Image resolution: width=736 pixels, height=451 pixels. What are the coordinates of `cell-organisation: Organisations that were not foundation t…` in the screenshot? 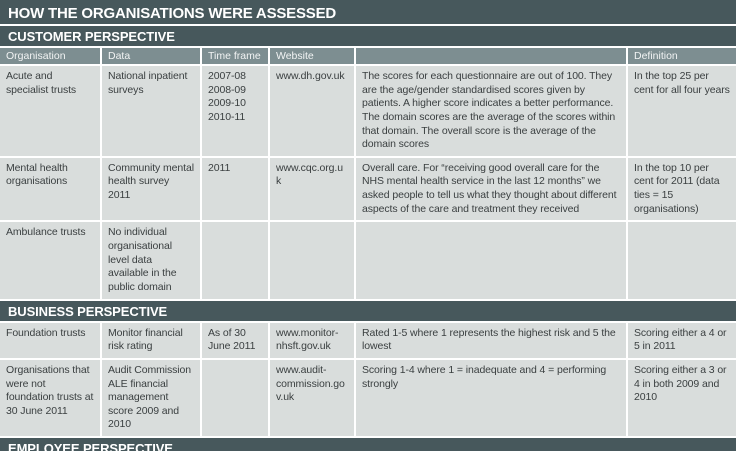 It's located at (51, 399).